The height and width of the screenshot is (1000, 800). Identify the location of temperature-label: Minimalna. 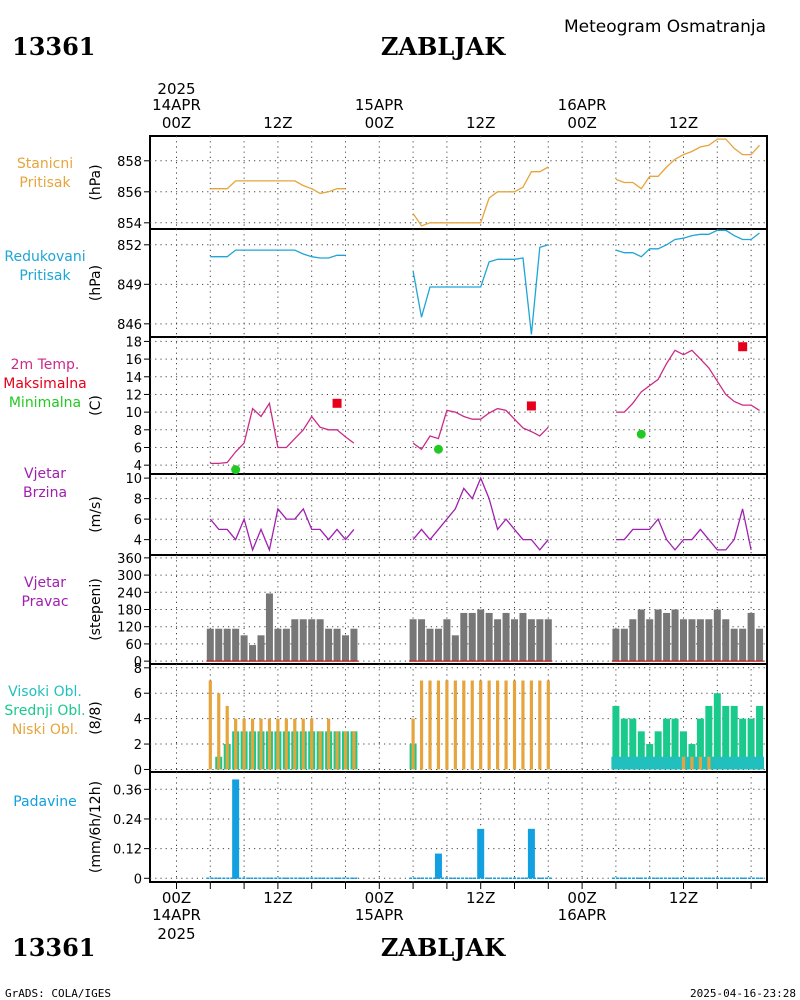
(45, 403).